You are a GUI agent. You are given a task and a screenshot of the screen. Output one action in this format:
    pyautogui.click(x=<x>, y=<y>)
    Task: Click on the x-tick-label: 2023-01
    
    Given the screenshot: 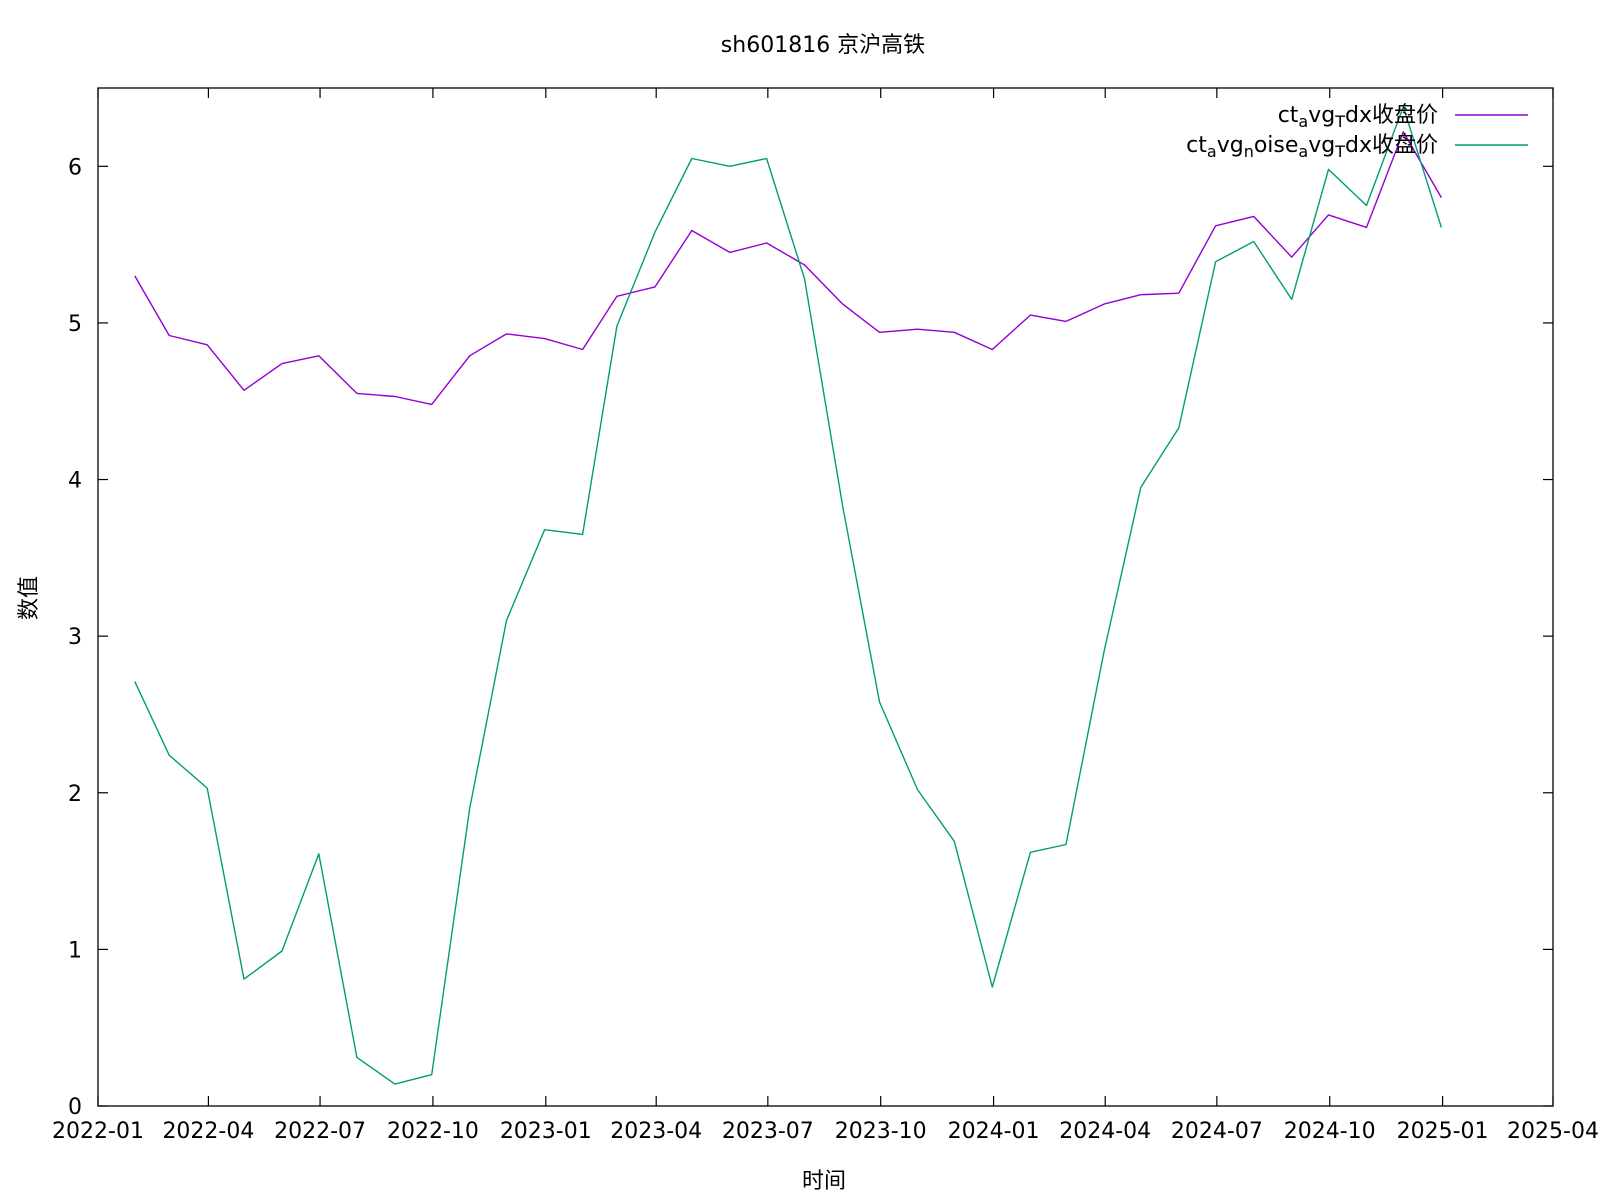 What is the action you would take?
    pyautogui.click(x=546, y=1131)
    